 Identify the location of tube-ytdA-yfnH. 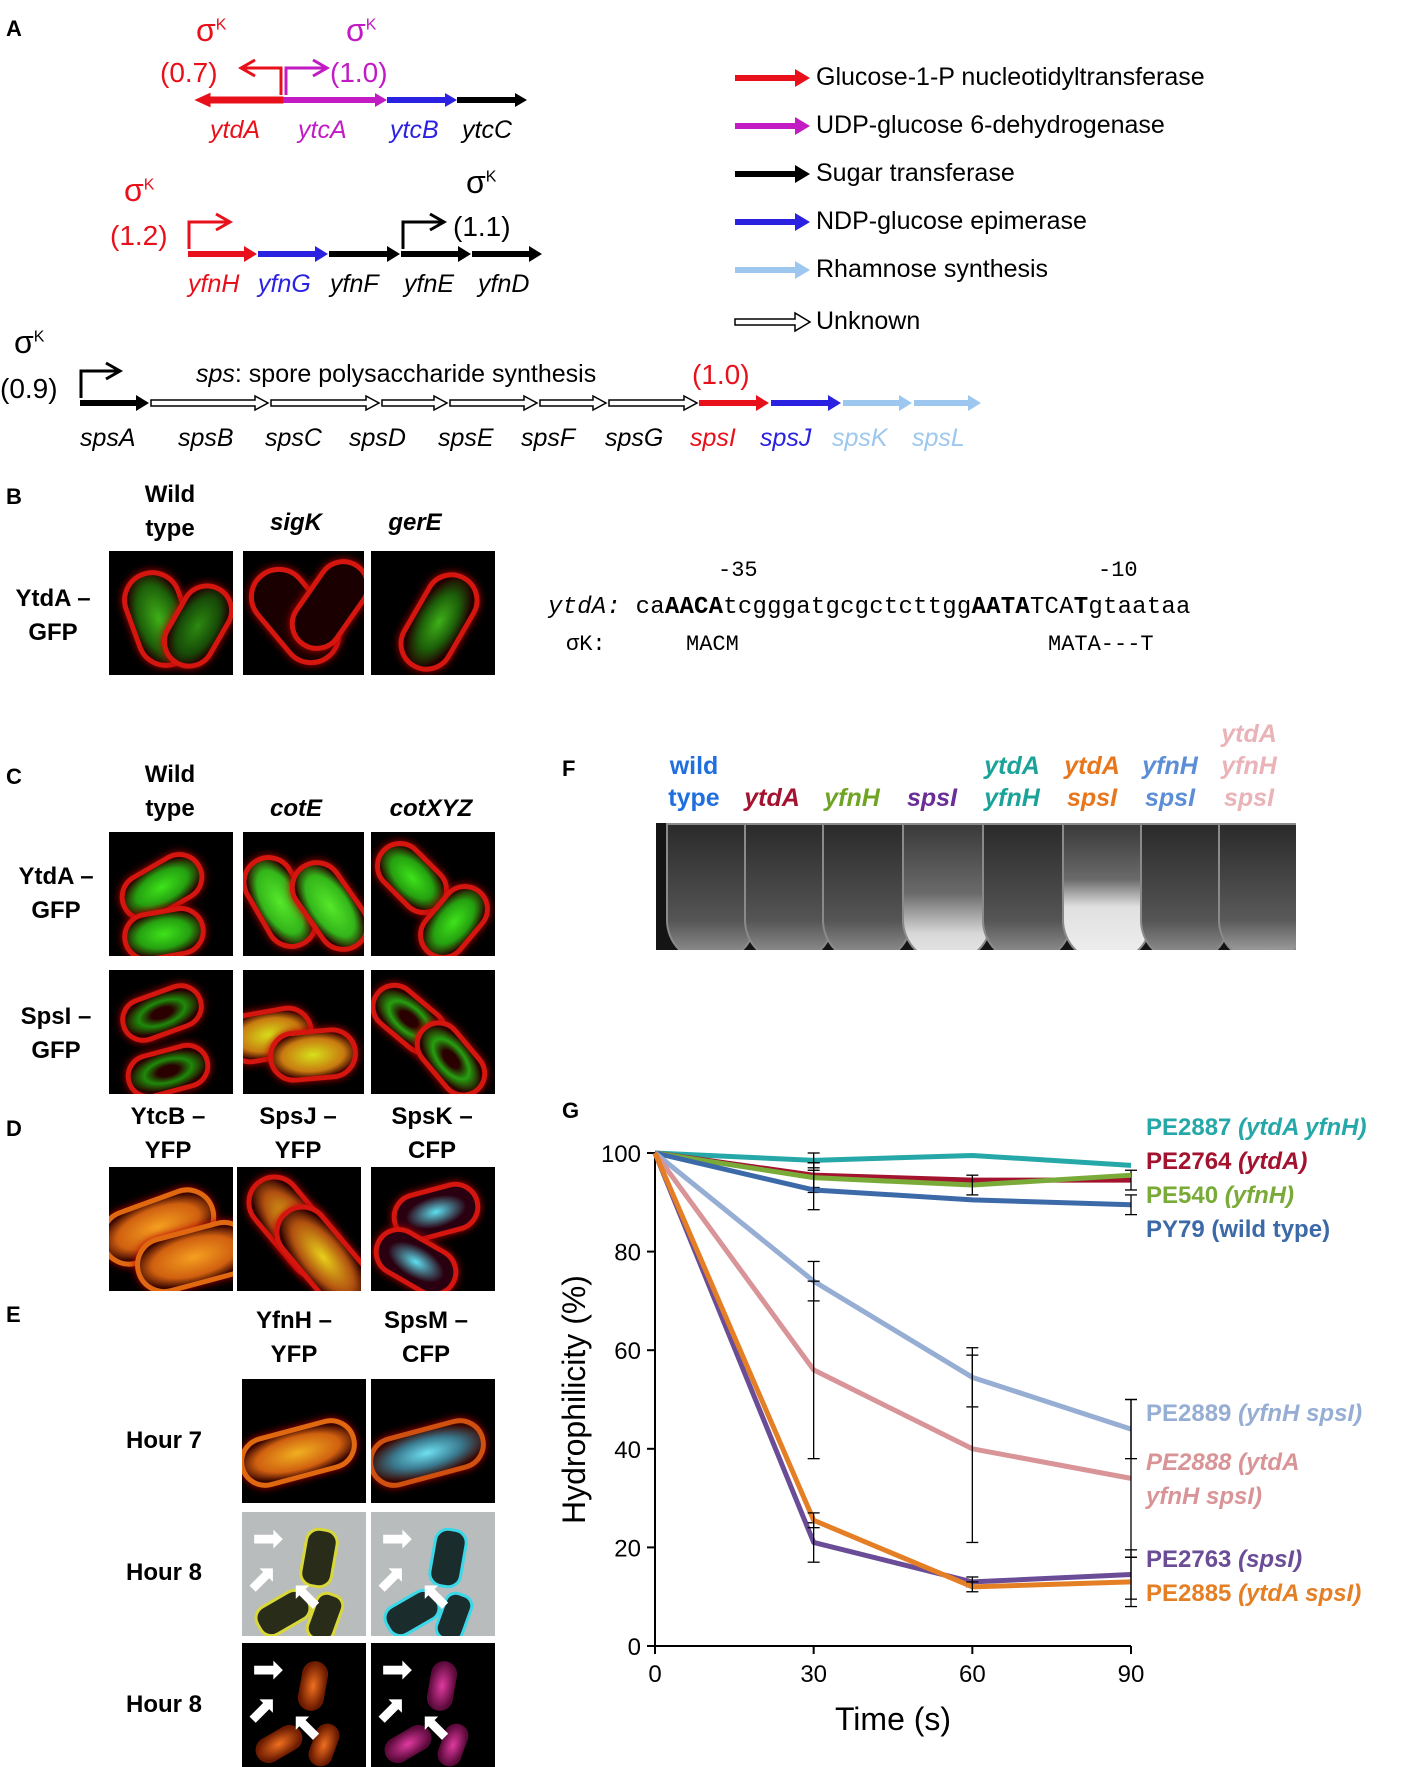
(1027, 886).